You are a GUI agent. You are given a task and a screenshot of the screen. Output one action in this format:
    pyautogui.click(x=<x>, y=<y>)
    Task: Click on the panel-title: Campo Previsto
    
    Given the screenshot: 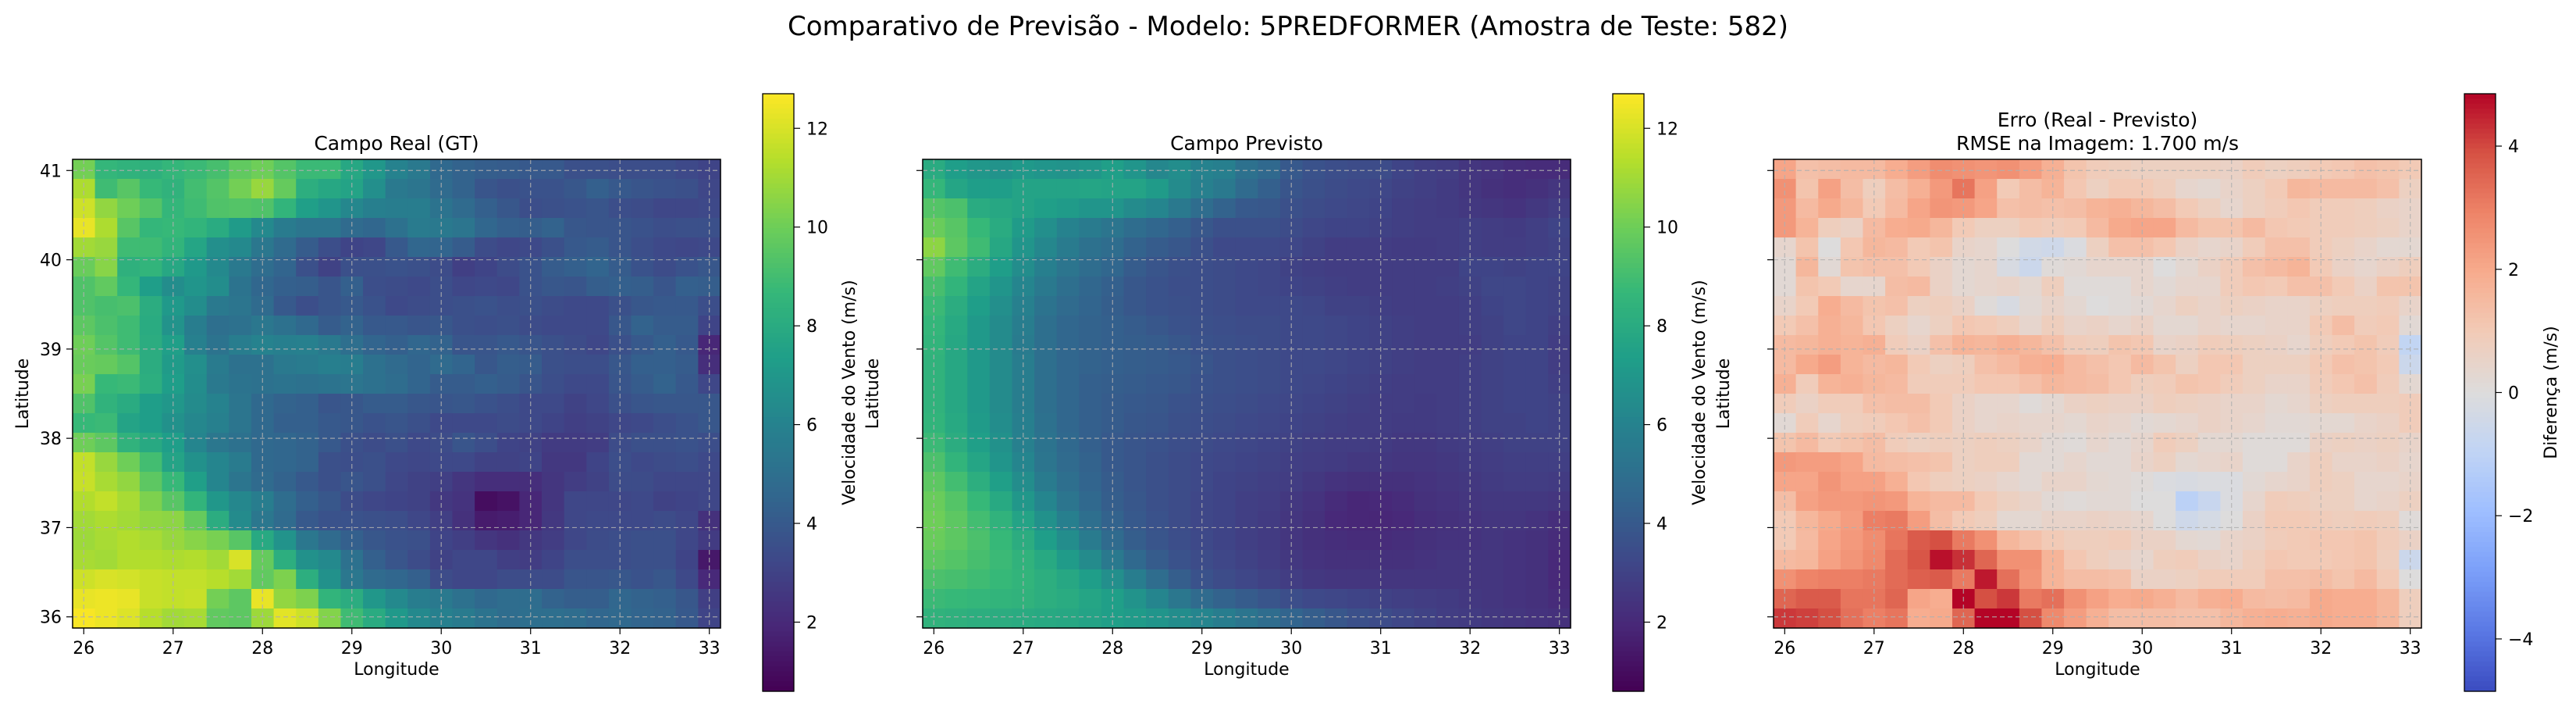 What is the action you would take?
    pyautogui.click(x=1246, y=143)
    